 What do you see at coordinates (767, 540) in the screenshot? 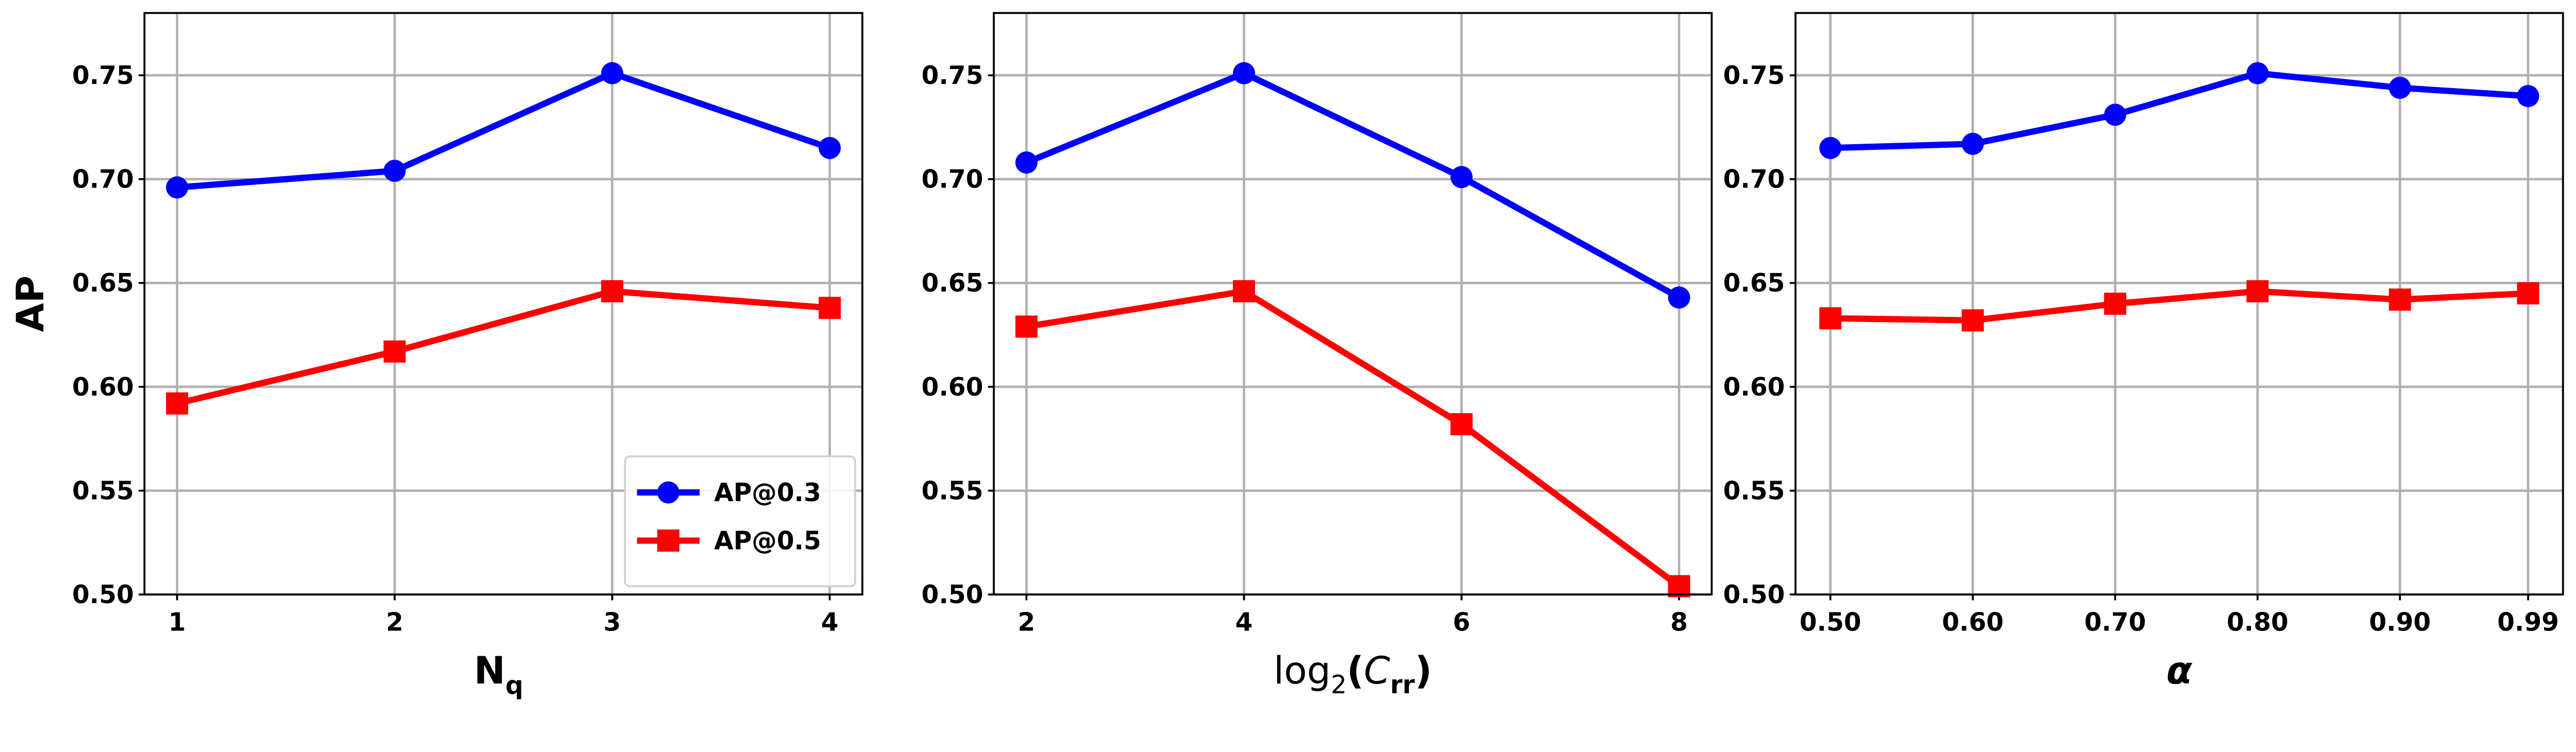
I see `legend-label: AP@0.5` at bounding box center [767, 540].